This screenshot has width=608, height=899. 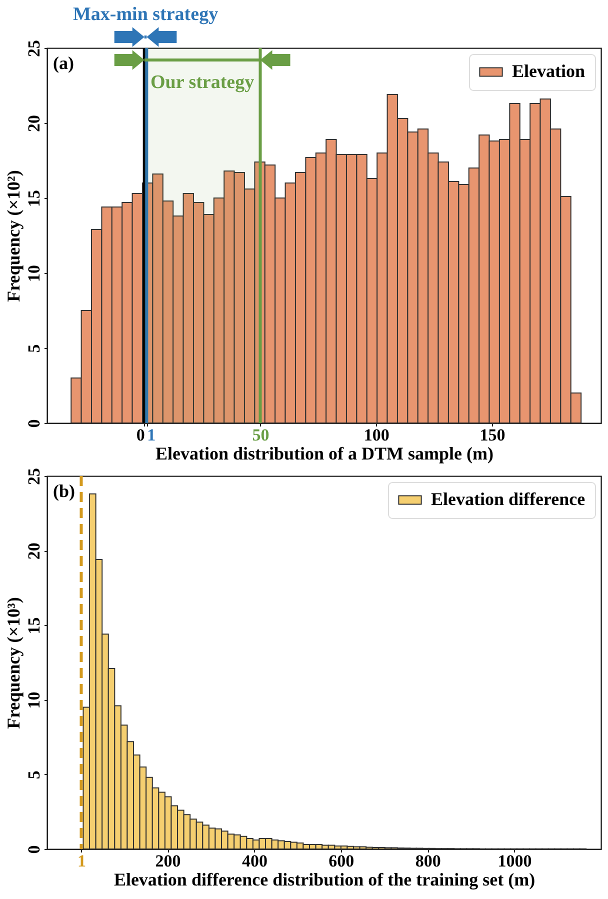 What do you see at coordinates (202, 82) in the screenshot?
I see `band-label: Our strategy` at bounding box center [202, 82].